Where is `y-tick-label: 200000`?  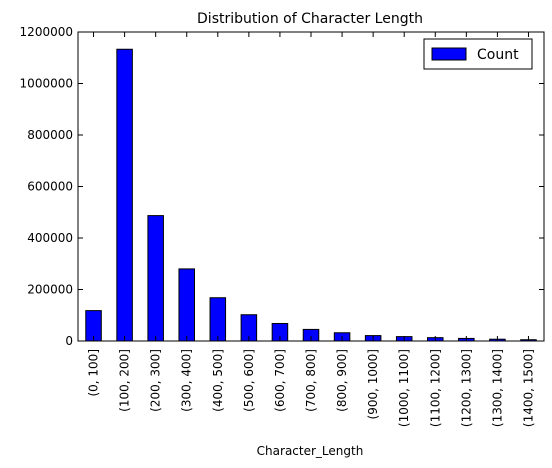
y-tick-label: 200000 is located at coordinates (50, 290).